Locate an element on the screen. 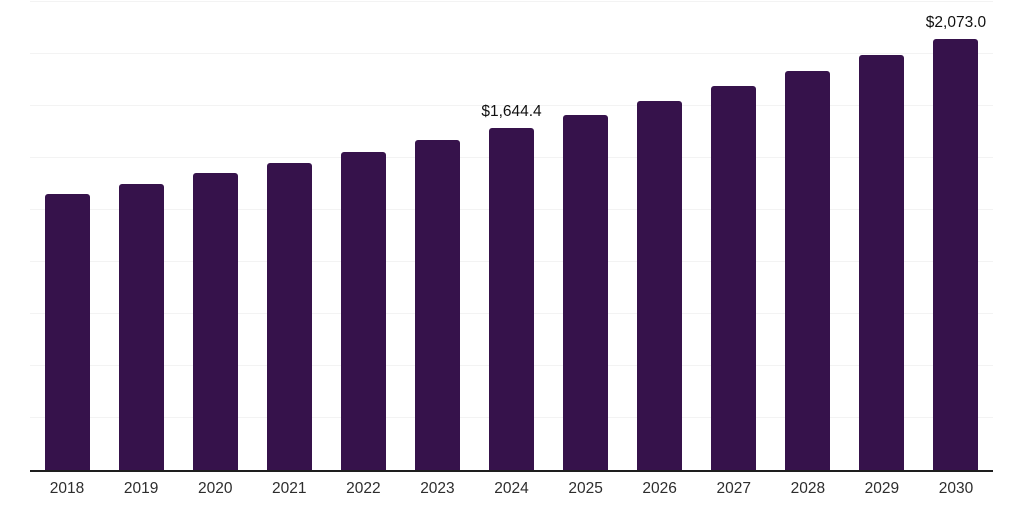 The height and width of the screenshot is (512, 1024). x-tick-label-2026: 2026 is located at coordinates (659, 488).